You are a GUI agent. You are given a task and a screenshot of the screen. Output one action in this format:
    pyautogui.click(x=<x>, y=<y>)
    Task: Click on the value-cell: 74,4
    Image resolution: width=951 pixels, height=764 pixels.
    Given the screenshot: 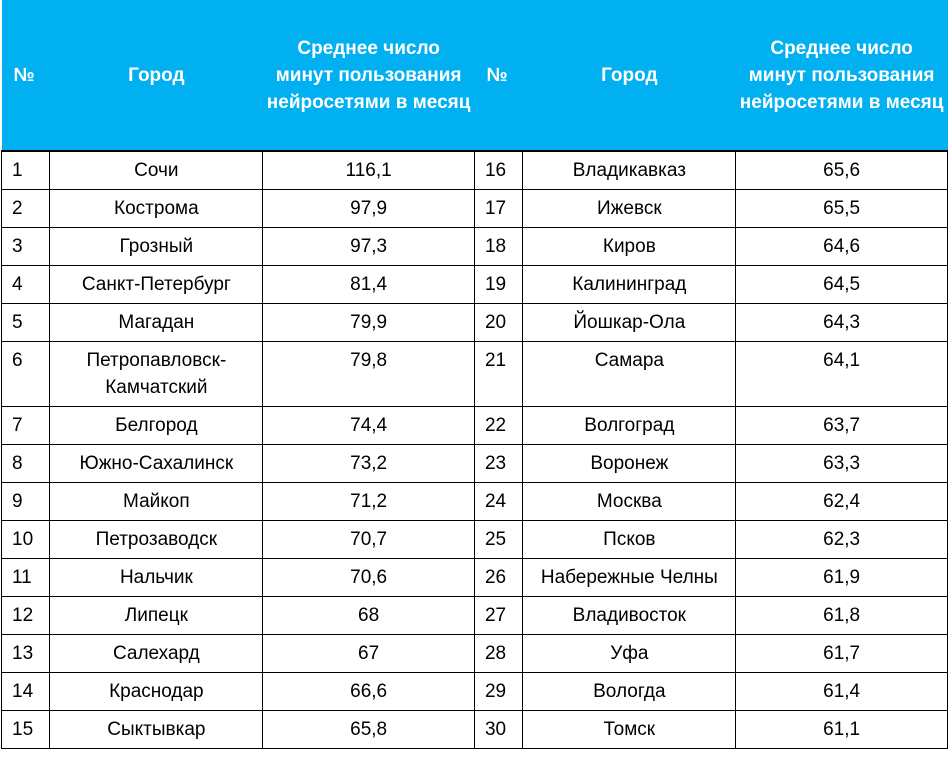 What is the action you would take?
    pyautogui.click(x=368, y=425)
    